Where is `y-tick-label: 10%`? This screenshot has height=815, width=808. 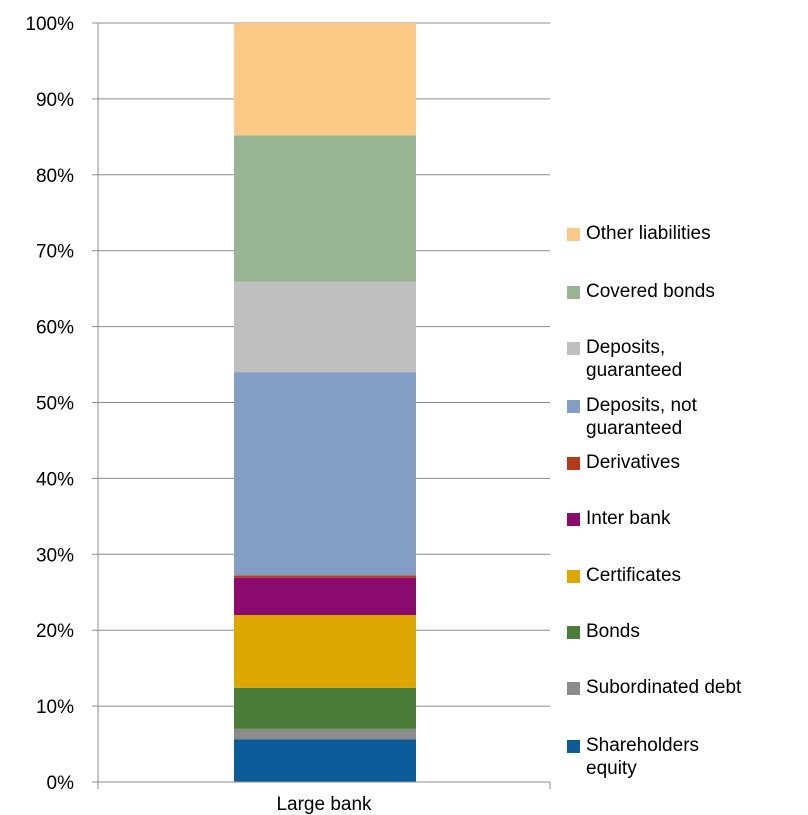
y-tick-label: 10% is located at coordinates (55, 707).